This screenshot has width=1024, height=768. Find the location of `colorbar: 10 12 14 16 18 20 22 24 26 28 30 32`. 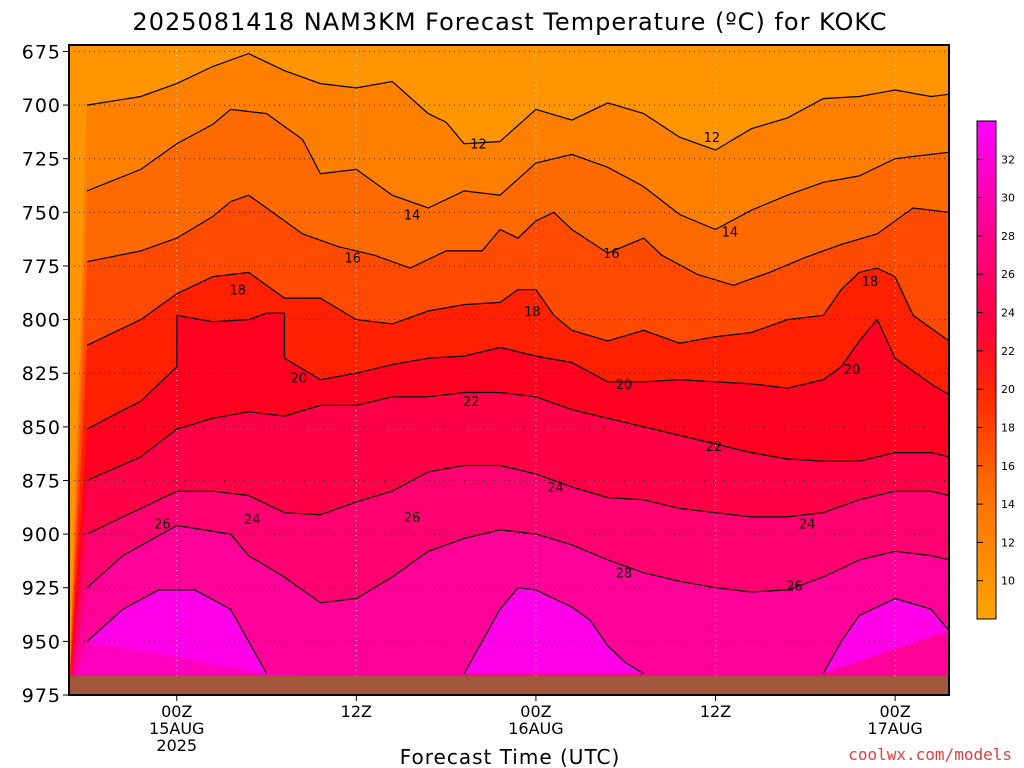

colorbar: 10 12 14 16 18 20 22 24 26 28 30 32 is located at coordinates (995, 370).